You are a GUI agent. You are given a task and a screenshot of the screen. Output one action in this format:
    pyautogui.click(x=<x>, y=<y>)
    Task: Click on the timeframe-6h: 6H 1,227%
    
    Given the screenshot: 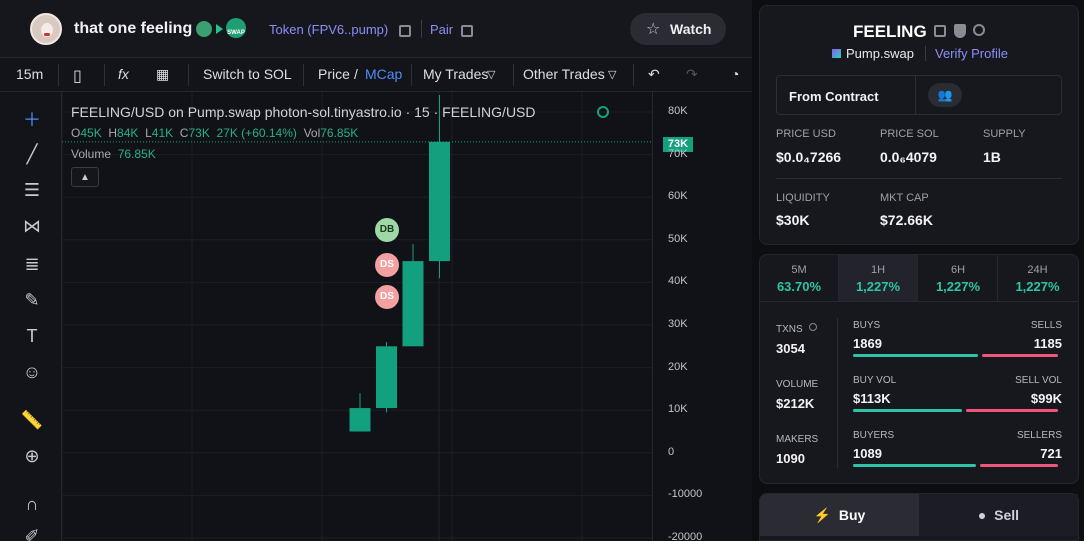 What is the action you would take?
    pyautogui.click(x=958, y=278)
    